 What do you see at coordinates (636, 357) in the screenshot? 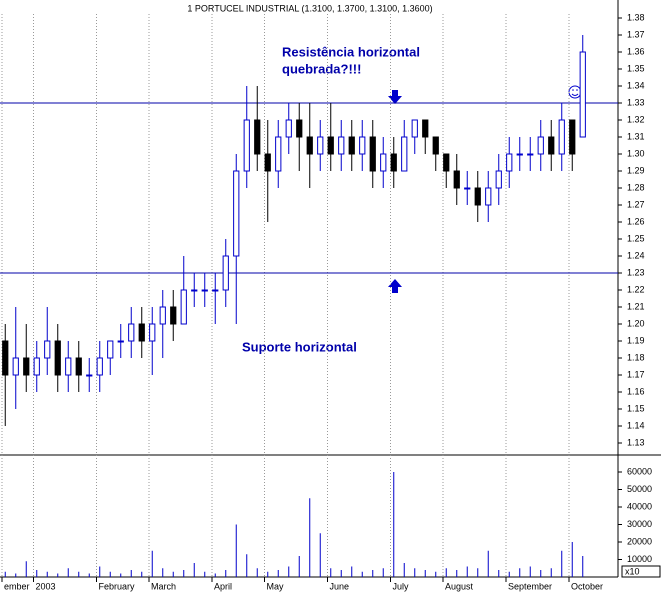
I see `y-tick-label: 1.18` at bounding box center [636, 357].